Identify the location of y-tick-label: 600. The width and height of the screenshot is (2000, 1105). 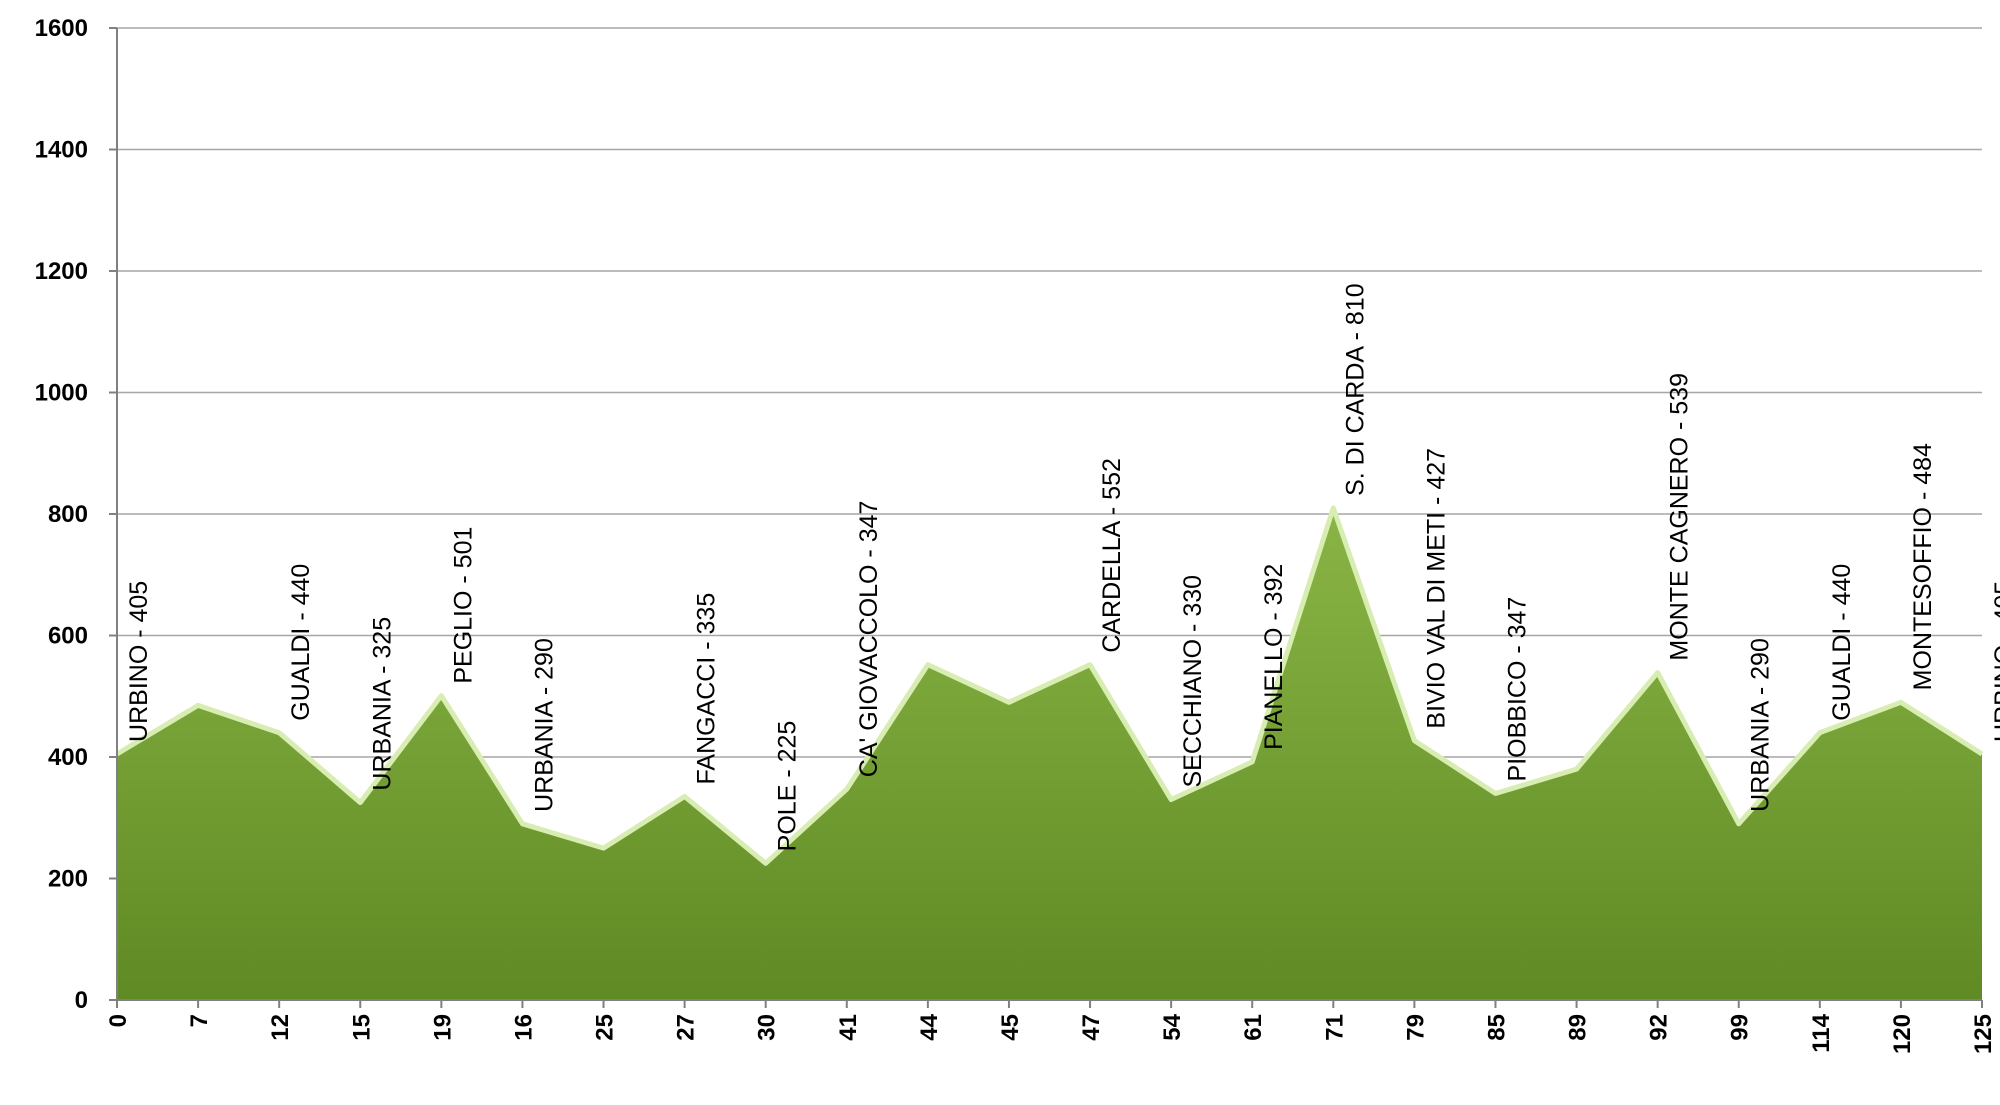
(68, 636).